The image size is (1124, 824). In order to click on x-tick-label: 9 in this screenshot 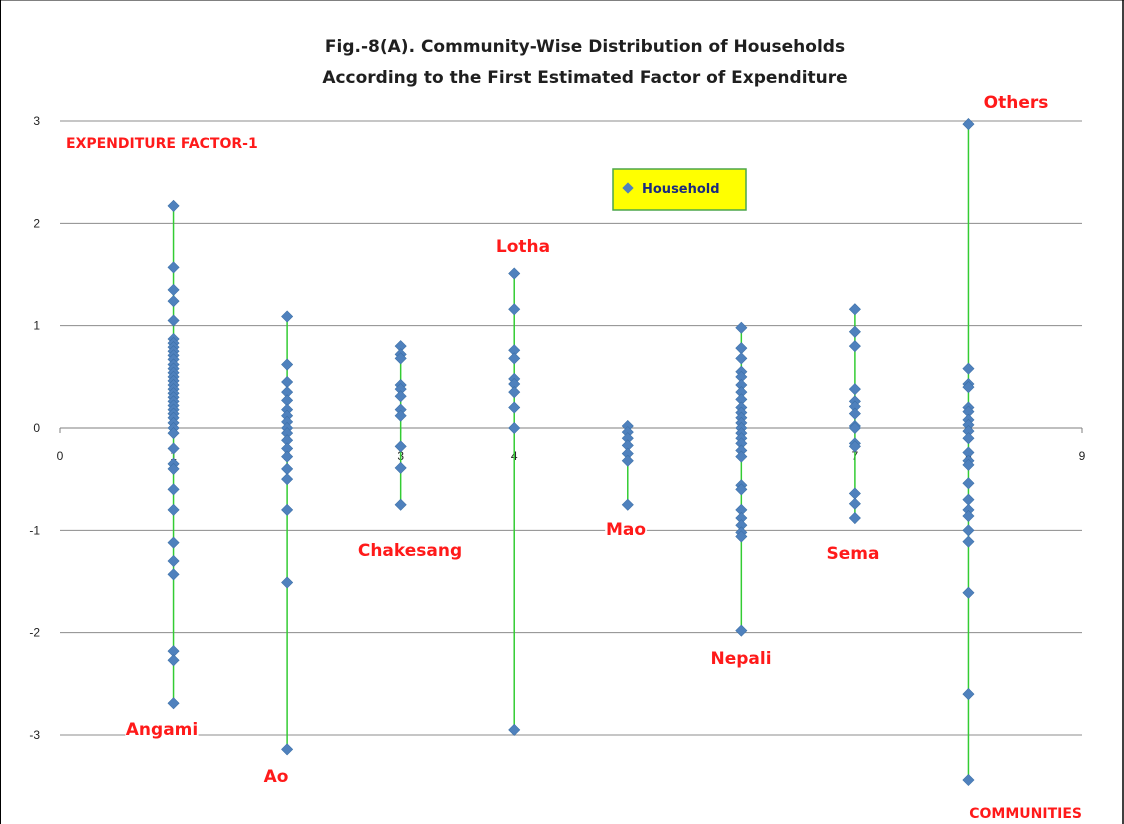, I will do `click(1082, 456)`.